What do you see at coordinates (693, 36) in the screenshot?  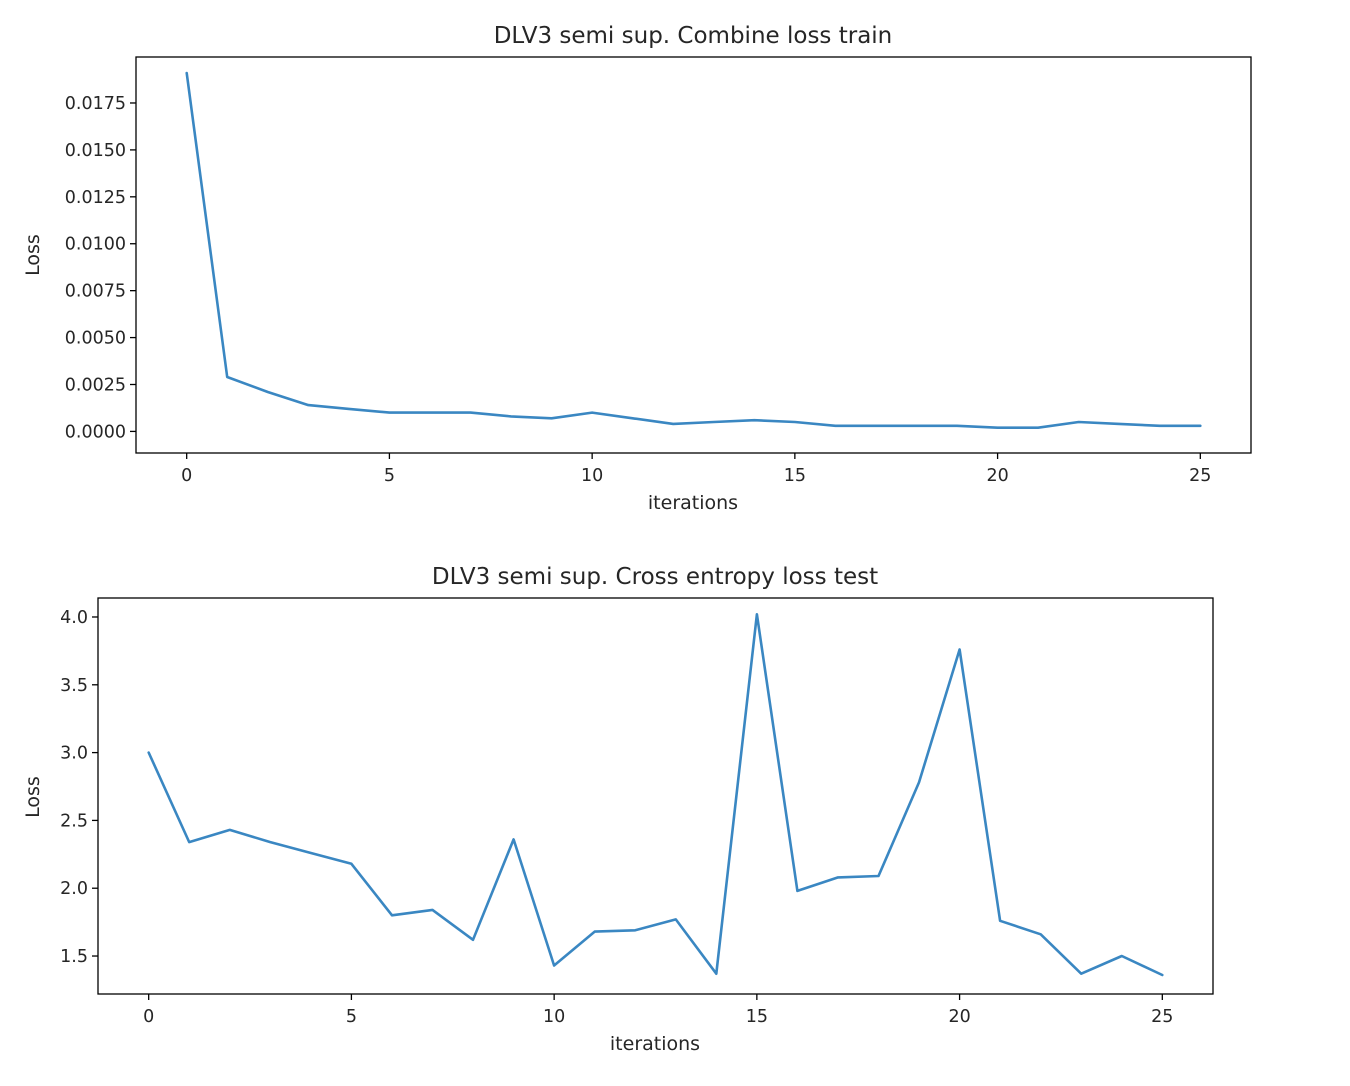 I see `chart-title: DLV3 semi sup. Combine loss train` at bounding box center [693, 36].